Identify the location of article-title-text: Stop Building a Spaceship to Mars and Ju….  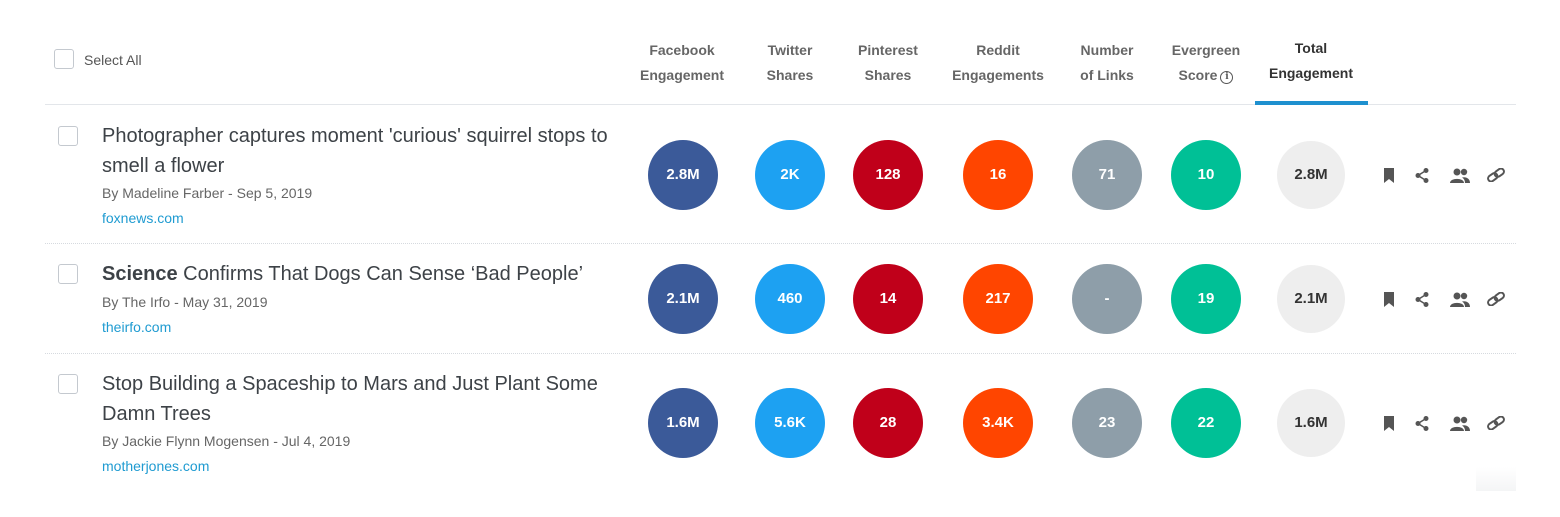
(350, 399).